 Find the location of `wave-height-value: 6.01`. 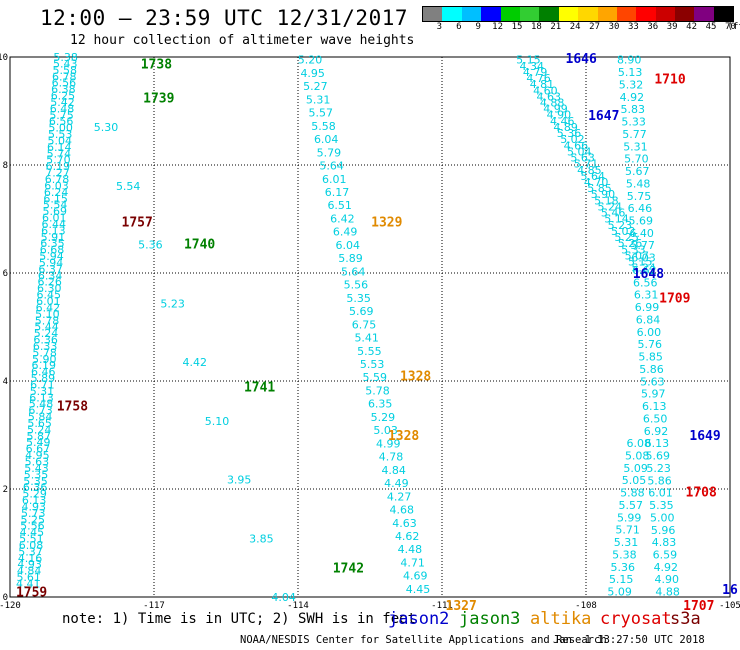

wave-height-value: 6.01 is located at coordinates (660, 493).